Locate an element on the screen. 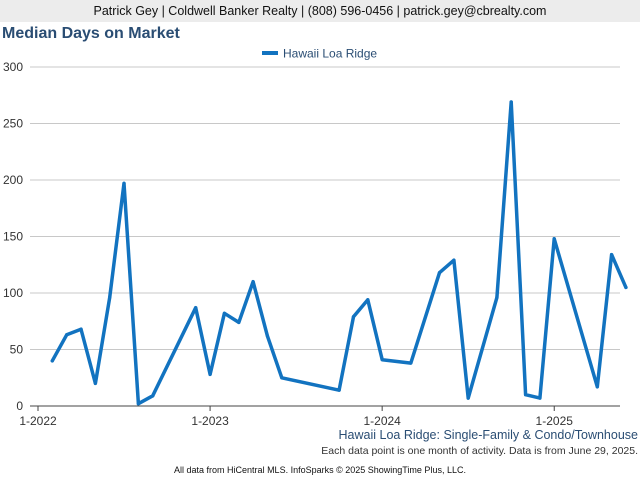 This screenshot has width=640, height=480. y-tick-label: 100 is located at coordinates (13, 293).